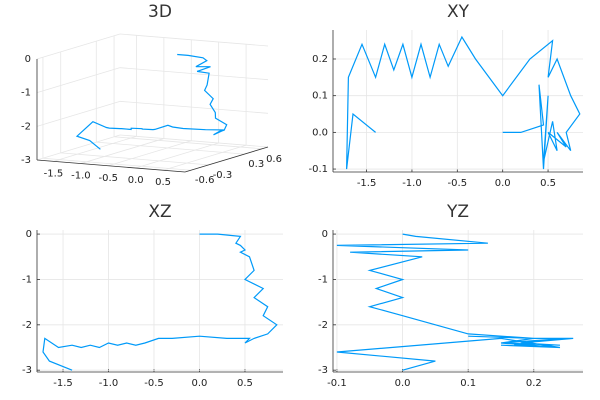 This screenshot has height=400, width=600. Describe the element at coordinates (26, 93) in the screenshot. I see `z-tick-label: -1` at that location.